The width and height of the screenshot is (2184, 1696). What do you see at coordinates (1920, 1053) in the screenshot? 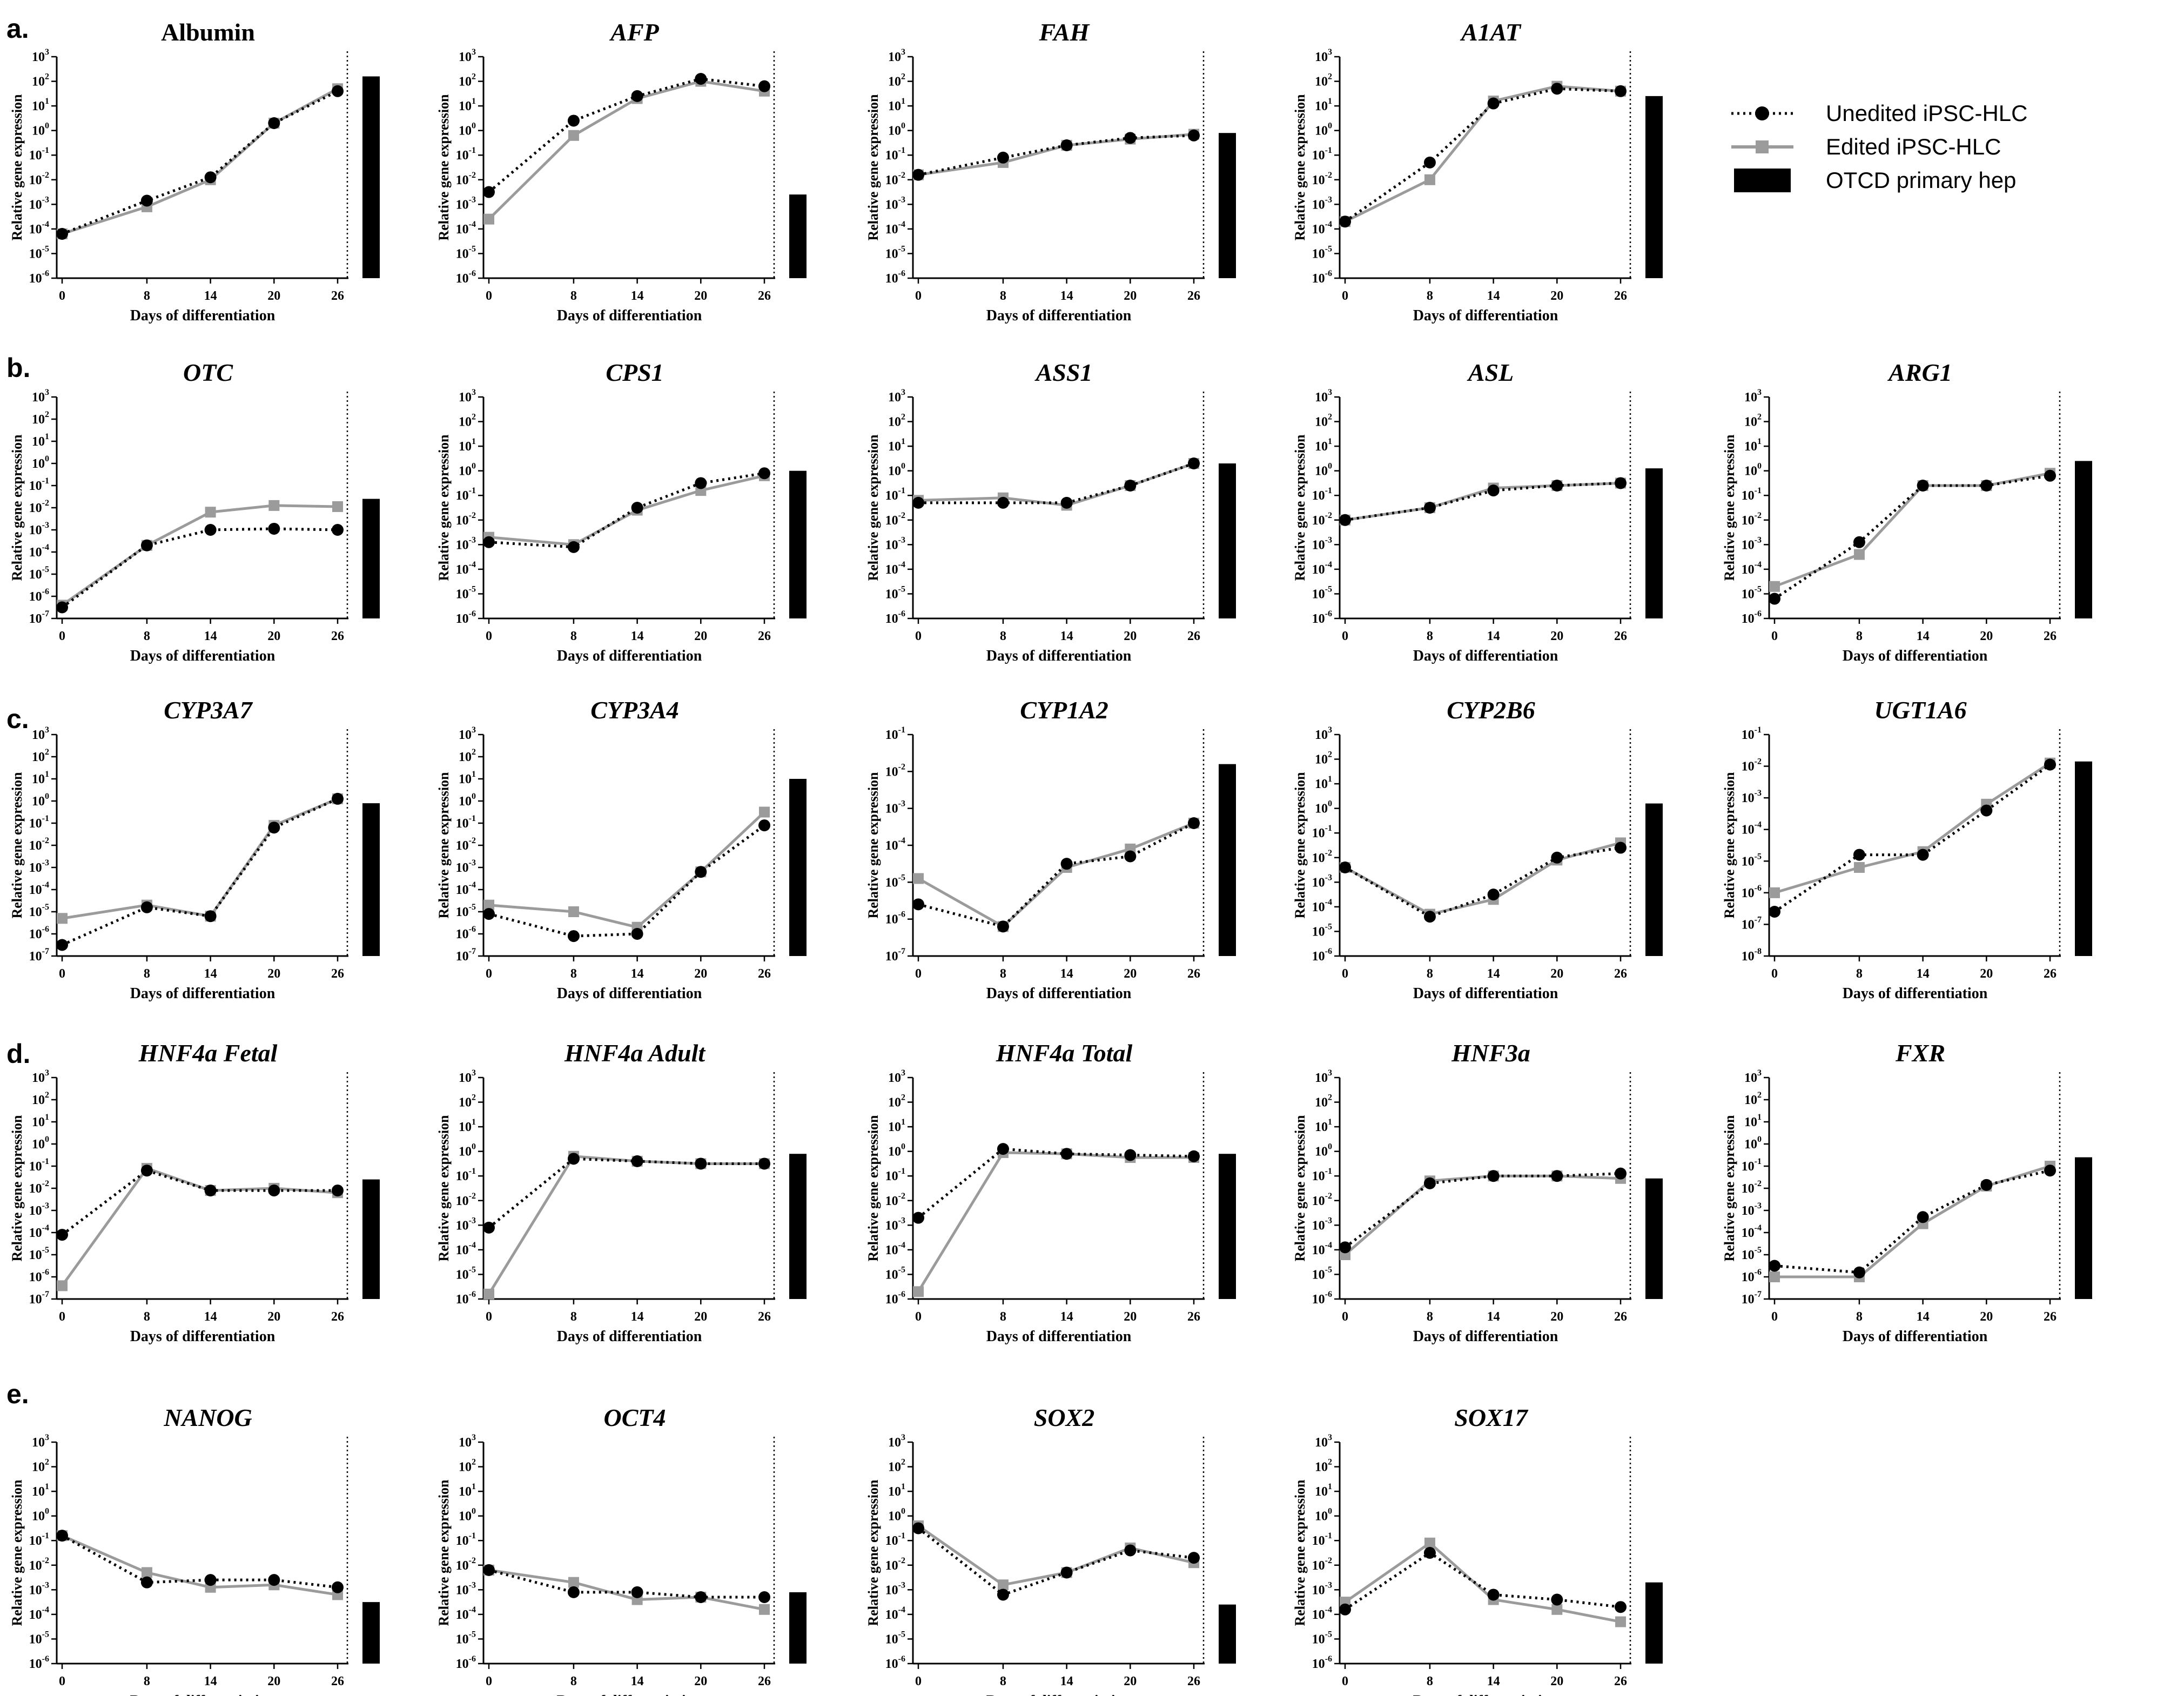
I see `chart-title: FXR` at bounding box center [1920, 1053].